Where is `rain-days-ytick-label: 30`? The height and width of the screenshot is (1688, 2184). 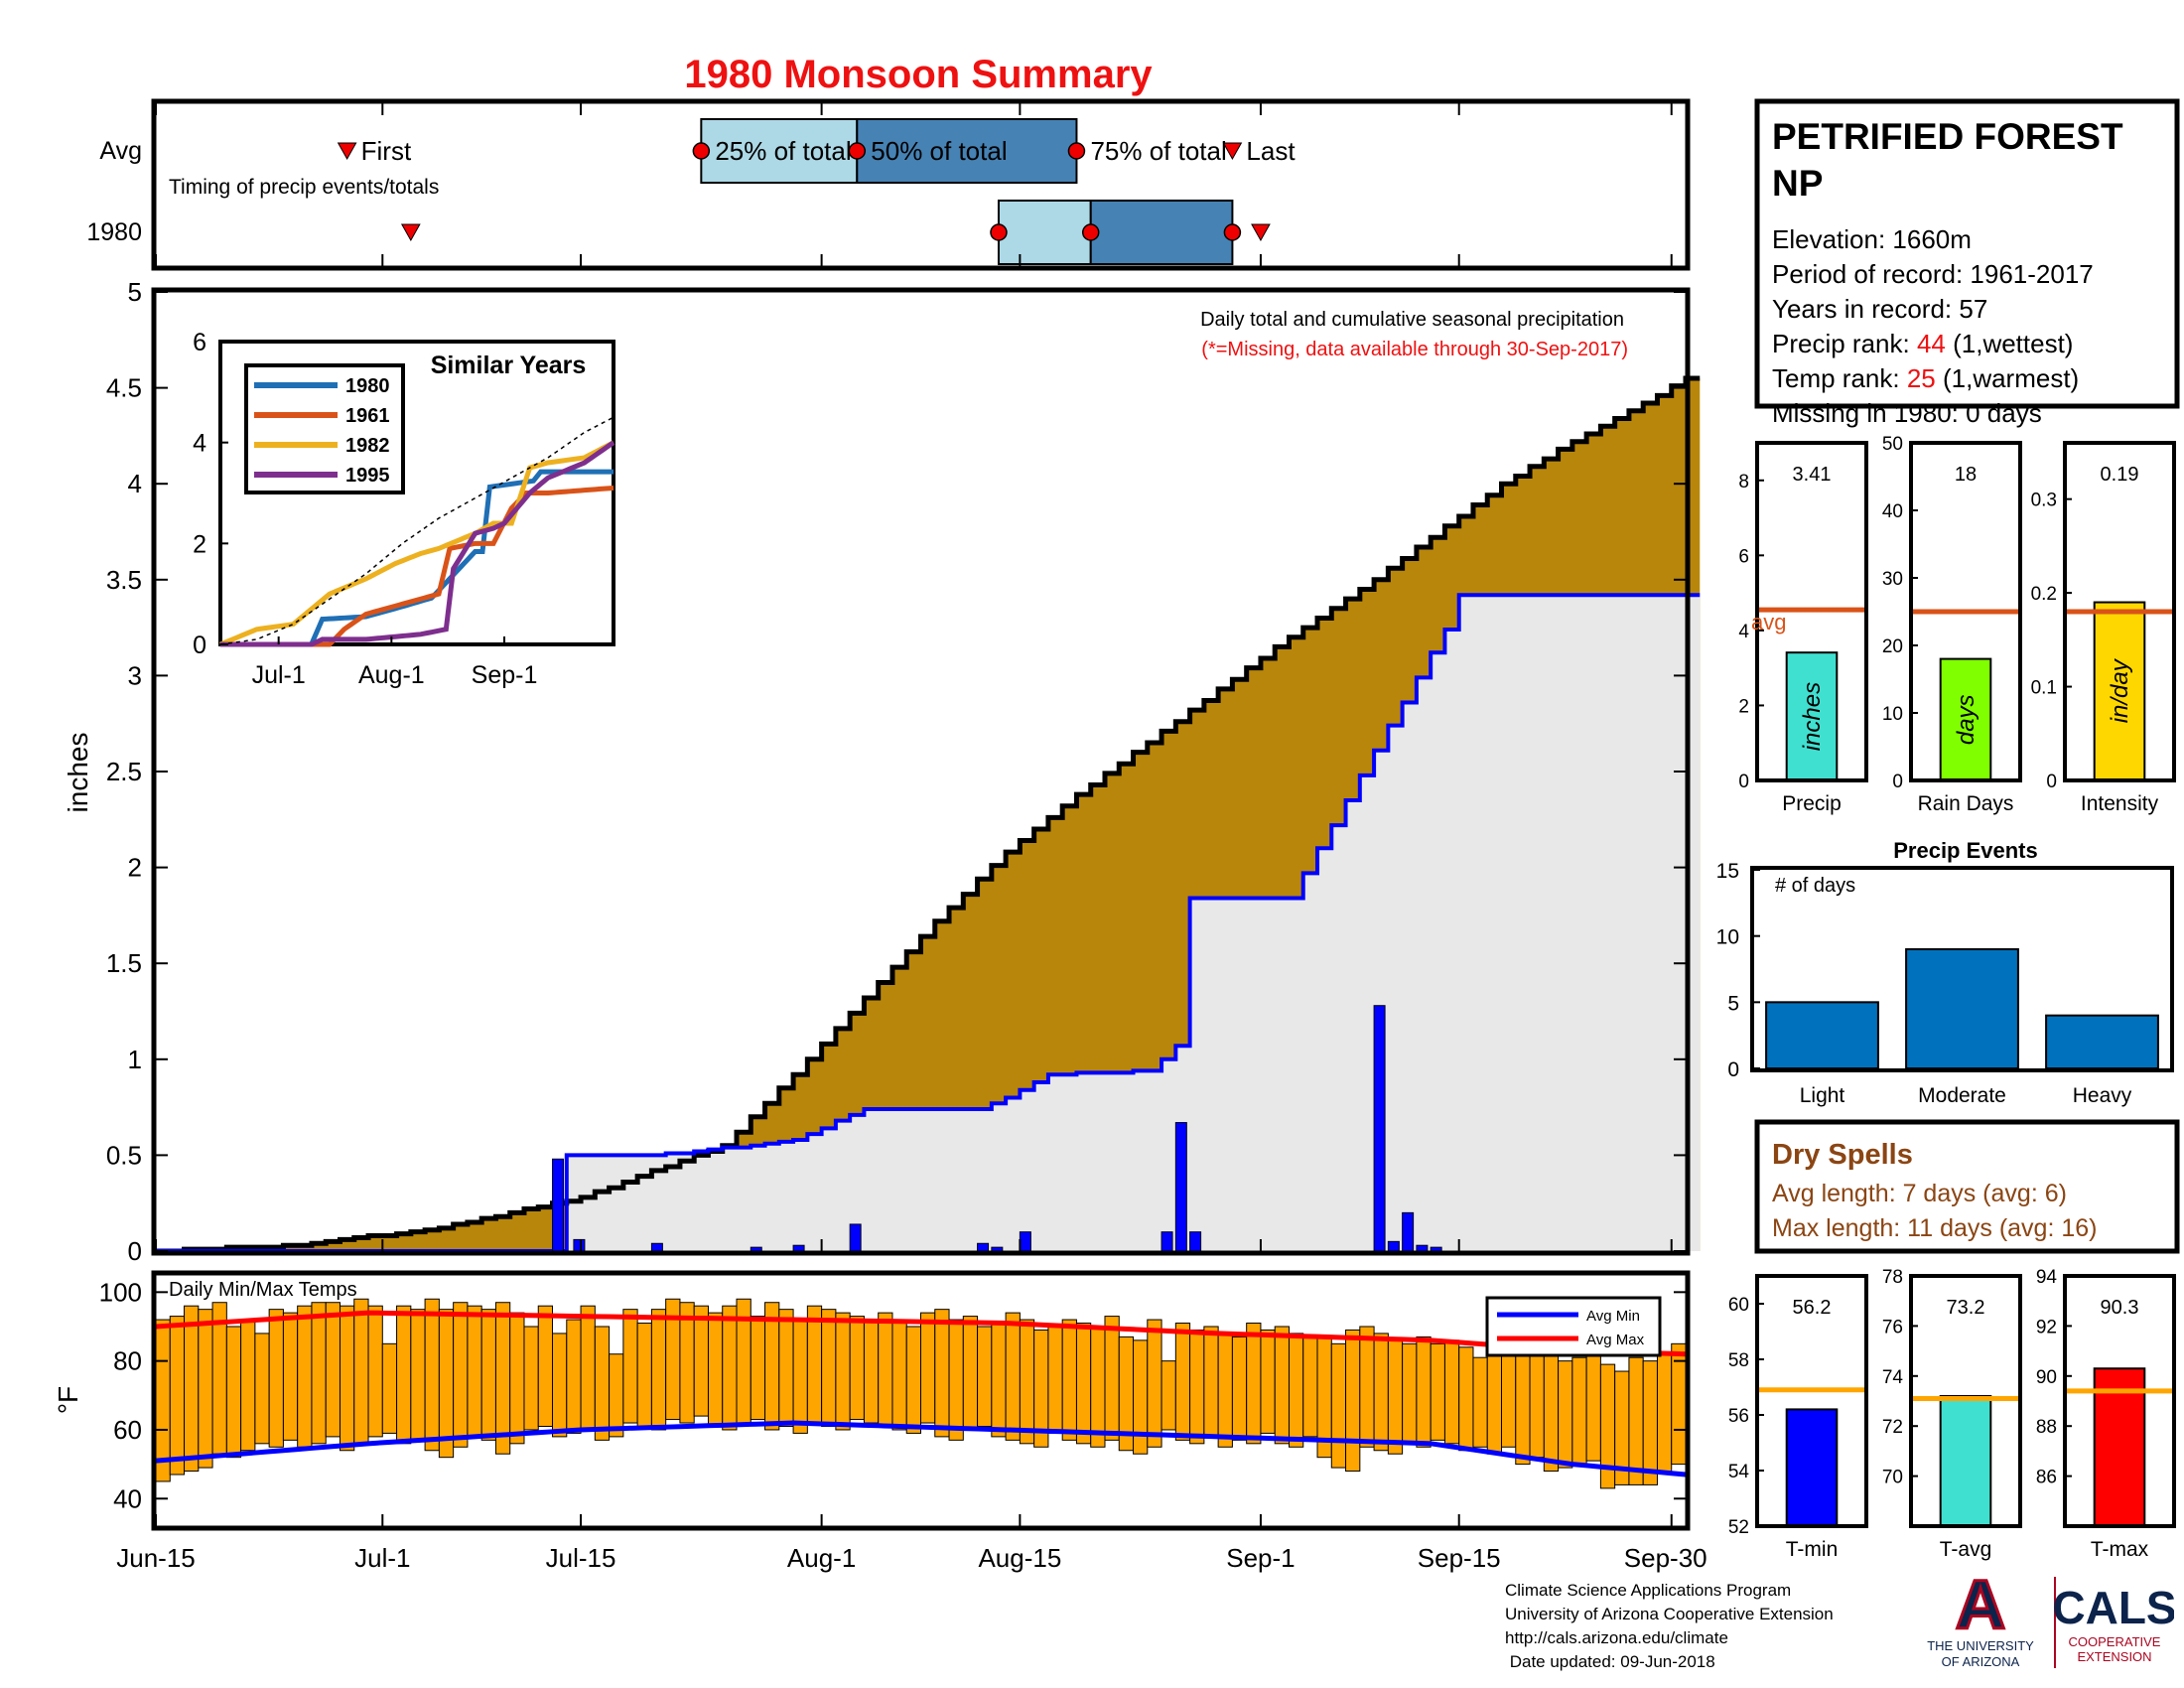 rain-days-ytick-label: 30 is located at coordinates (1892, 579).